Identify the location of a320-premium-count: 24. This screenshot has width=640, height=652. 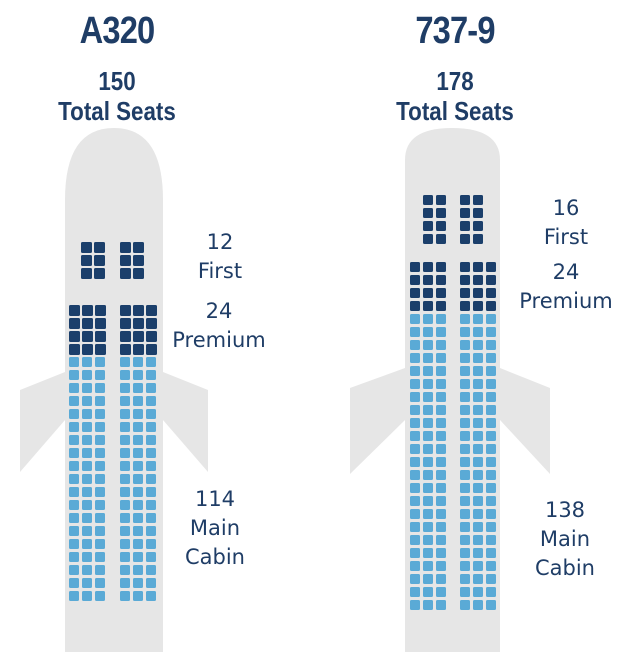
(219, 311).